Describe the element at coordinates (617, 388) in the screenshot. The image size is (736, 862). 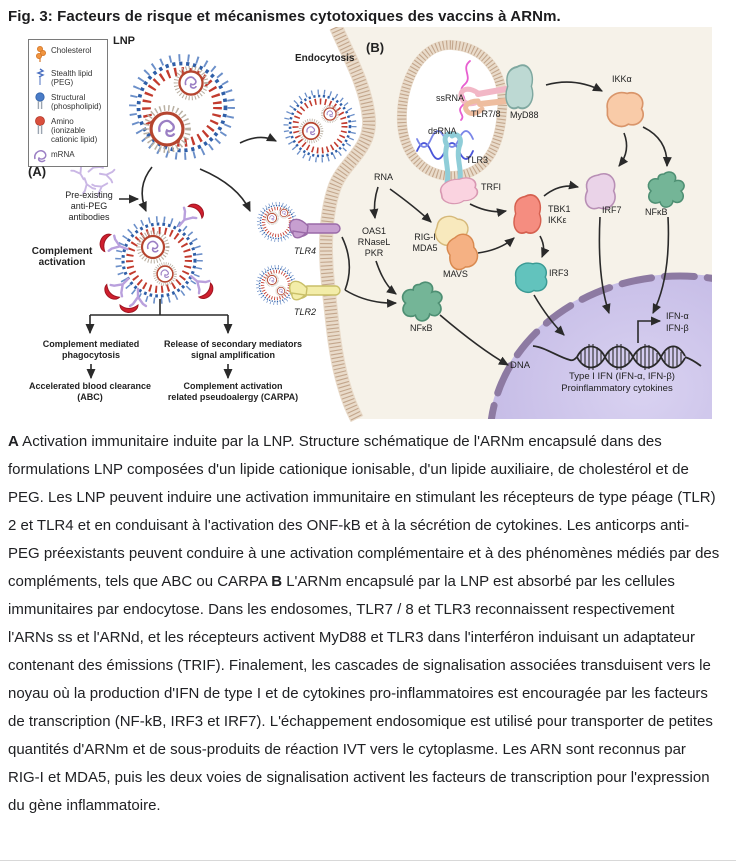
I see `proinflammatory-label: Proinflammatory cytokines` at that location.